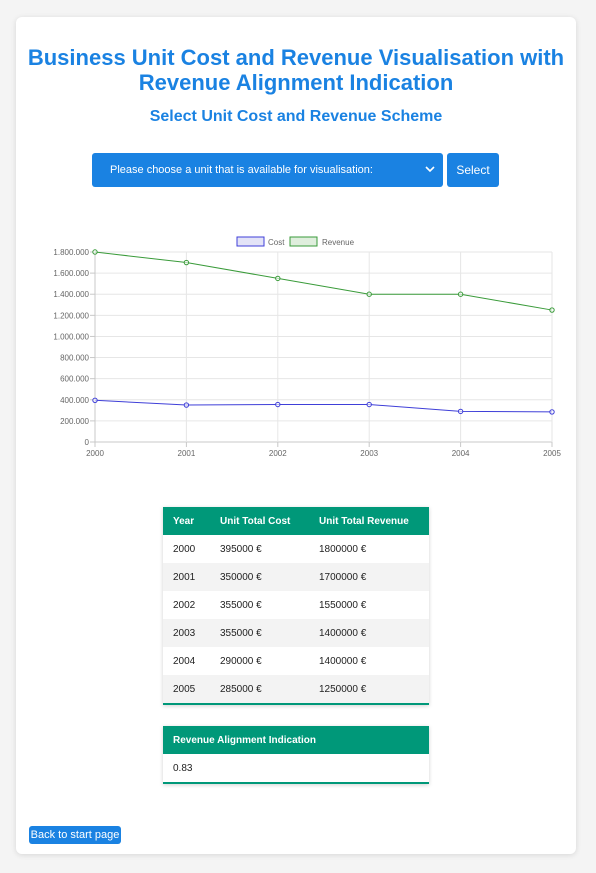 Image resolution: width=596 pixels, height=873 pixels. Describe the element at coordinates (343, 605) in the screenshot. I see `cell-revenue: 1550000 €` at that location.